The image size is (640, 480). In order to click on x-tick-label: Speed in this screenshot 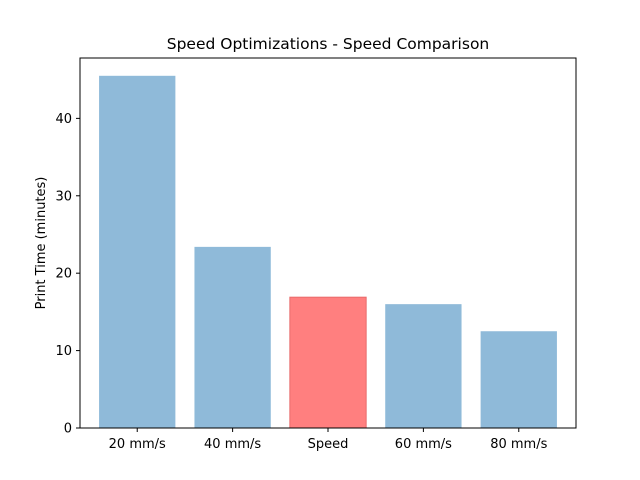, I will do `click(328, 444)`.